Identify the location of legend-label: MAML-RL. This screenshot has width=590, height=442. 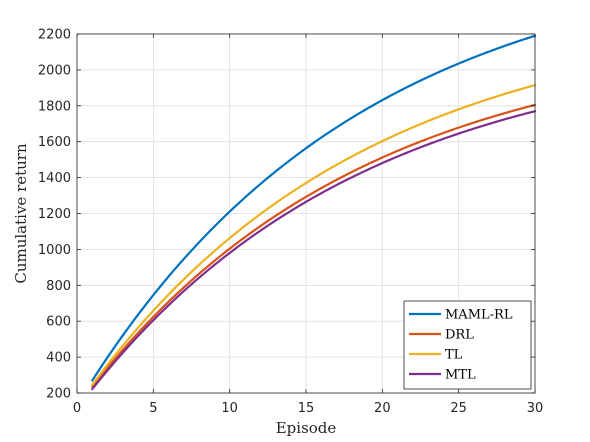
(479, 315).